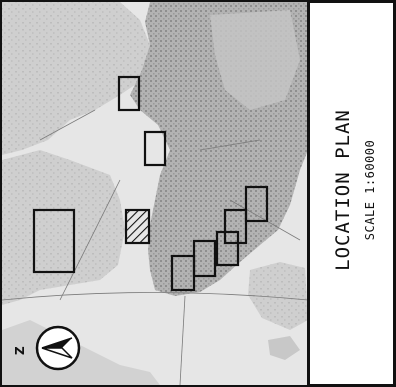 The image size is (396, 387). I want to click on west-land, so click(76, 78).